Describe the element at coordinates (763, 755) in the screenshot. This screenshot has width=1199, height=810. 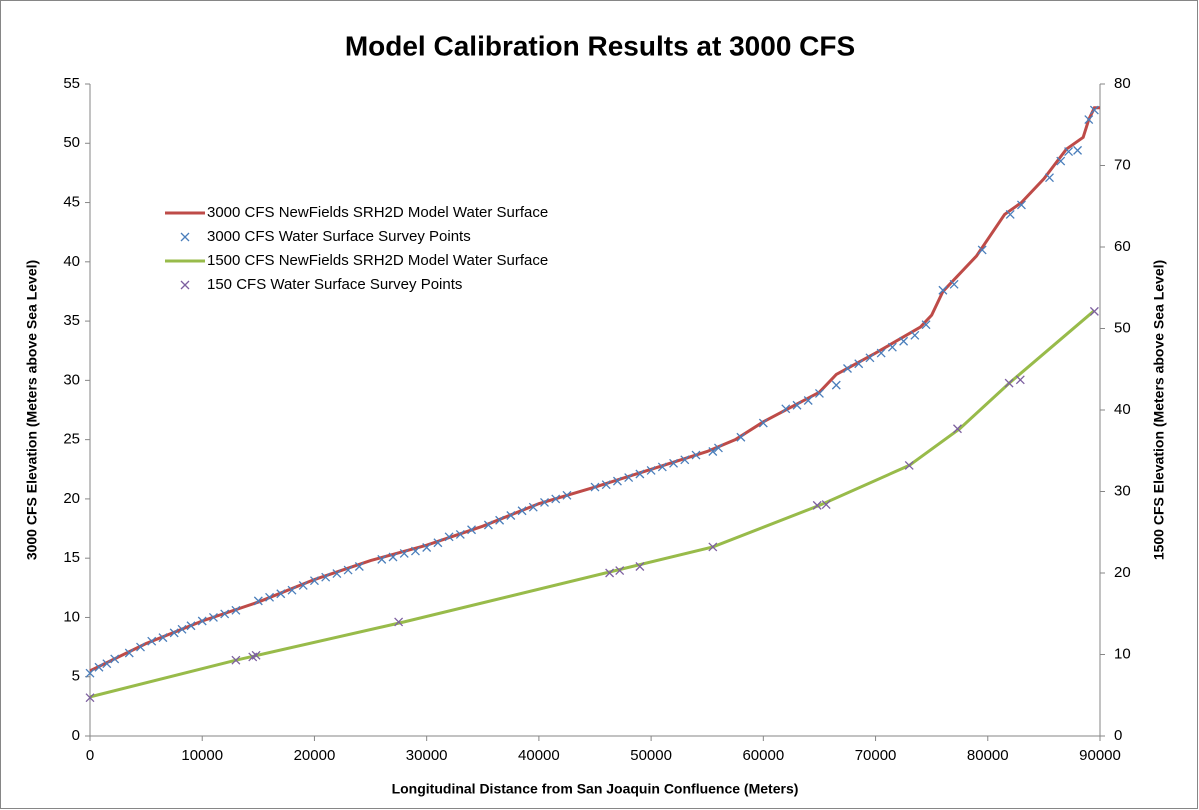
I see `x-tick-label: 60000` at that location.